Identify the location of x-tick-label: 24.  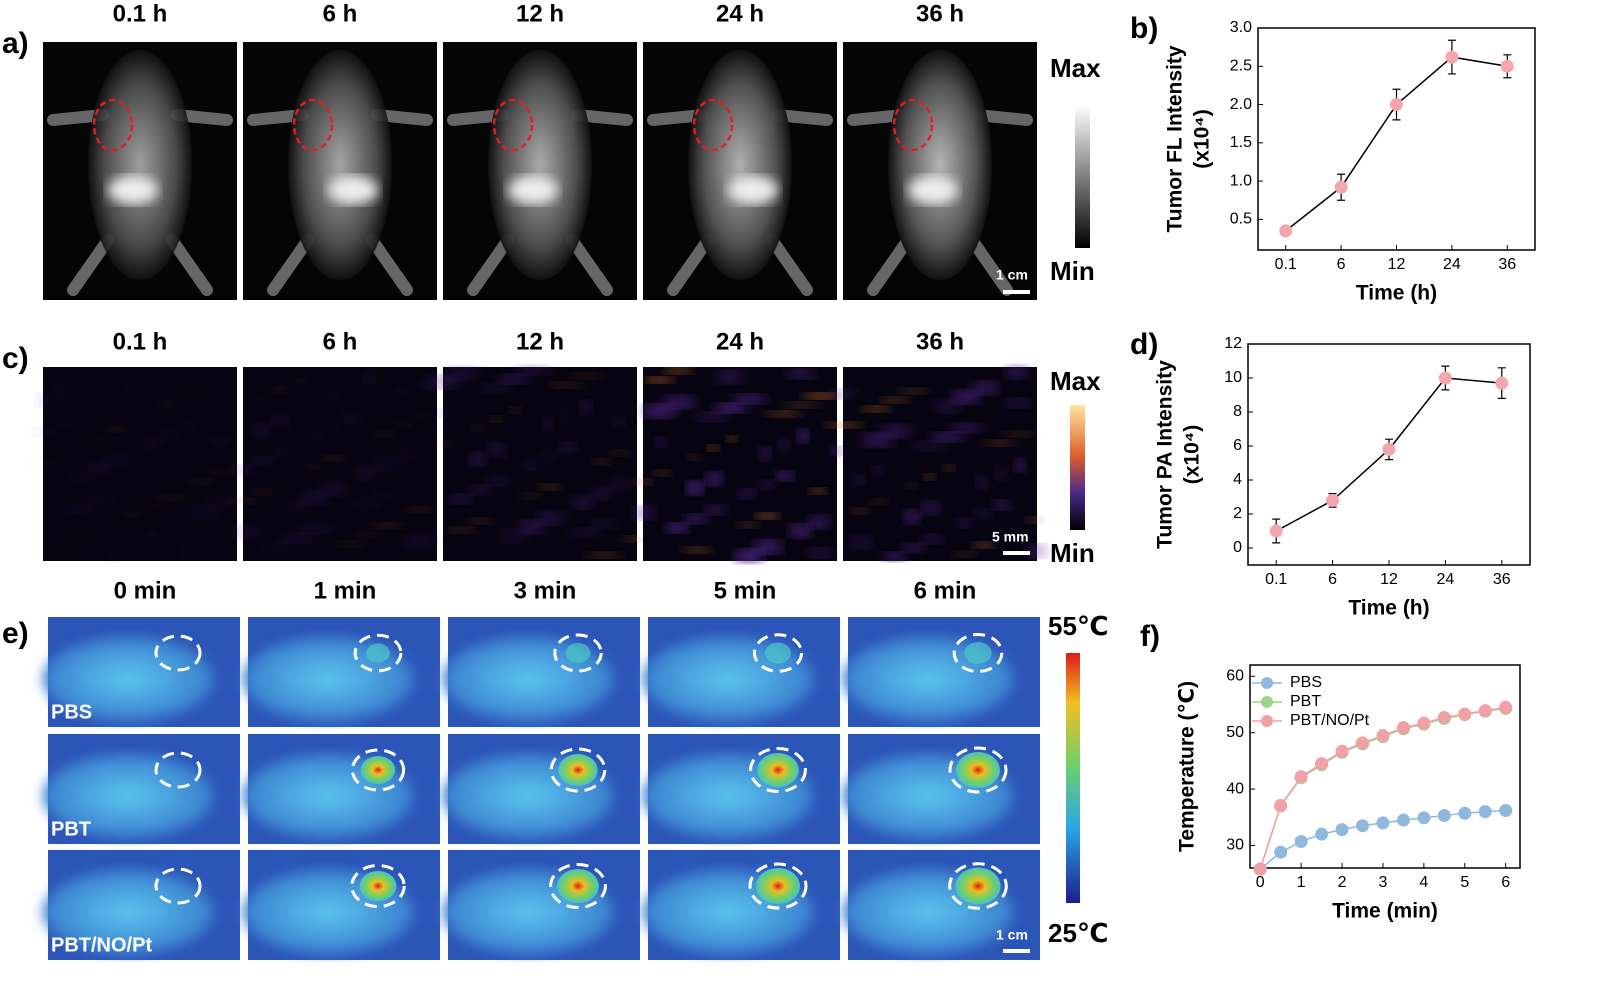
(1452, 264).